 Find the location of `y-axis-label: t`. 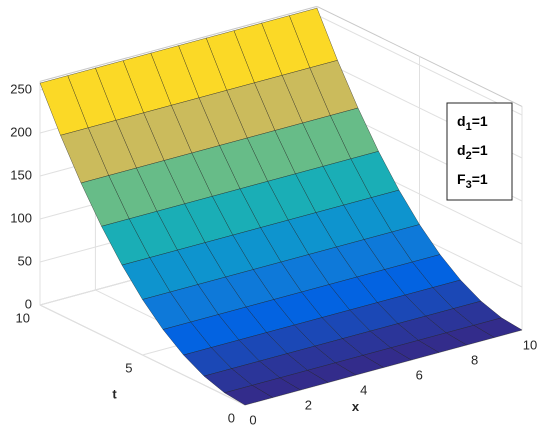

y-axis-label: t is located at coordinates (114, 393).